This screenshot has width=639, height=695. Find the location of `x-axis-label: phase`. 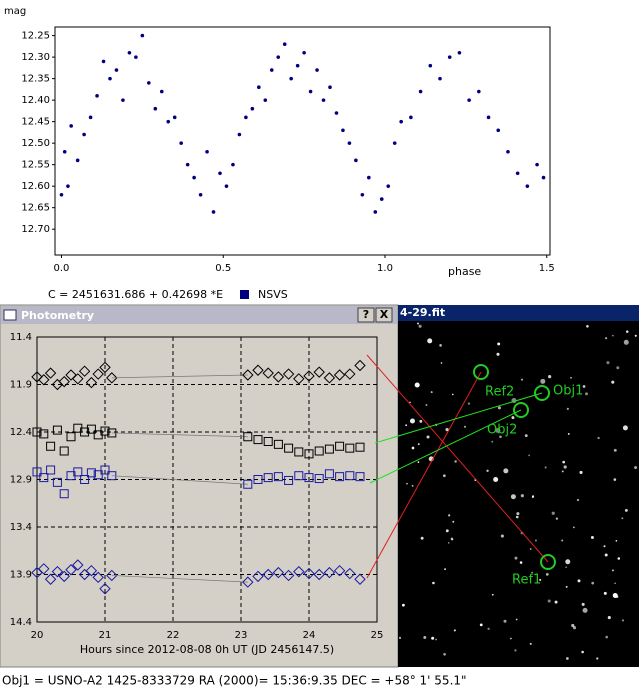

x-axis-label: phase is located at coordinates (464, 271).